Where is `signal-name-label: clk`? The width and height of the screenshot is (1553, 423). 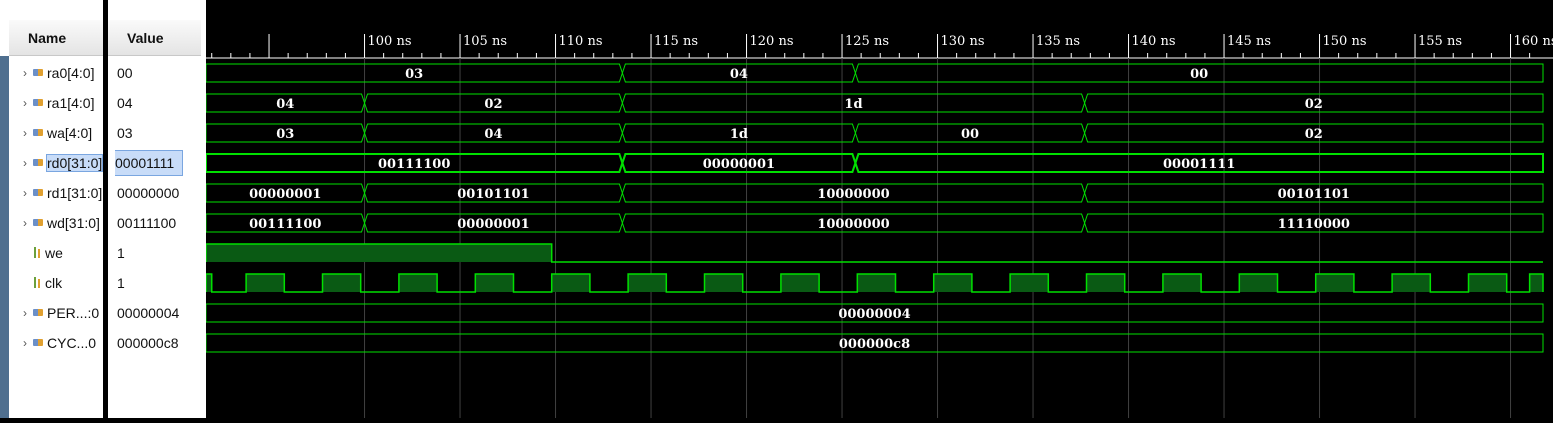
signal-name-label: clk is located at coordinates (54, 283).